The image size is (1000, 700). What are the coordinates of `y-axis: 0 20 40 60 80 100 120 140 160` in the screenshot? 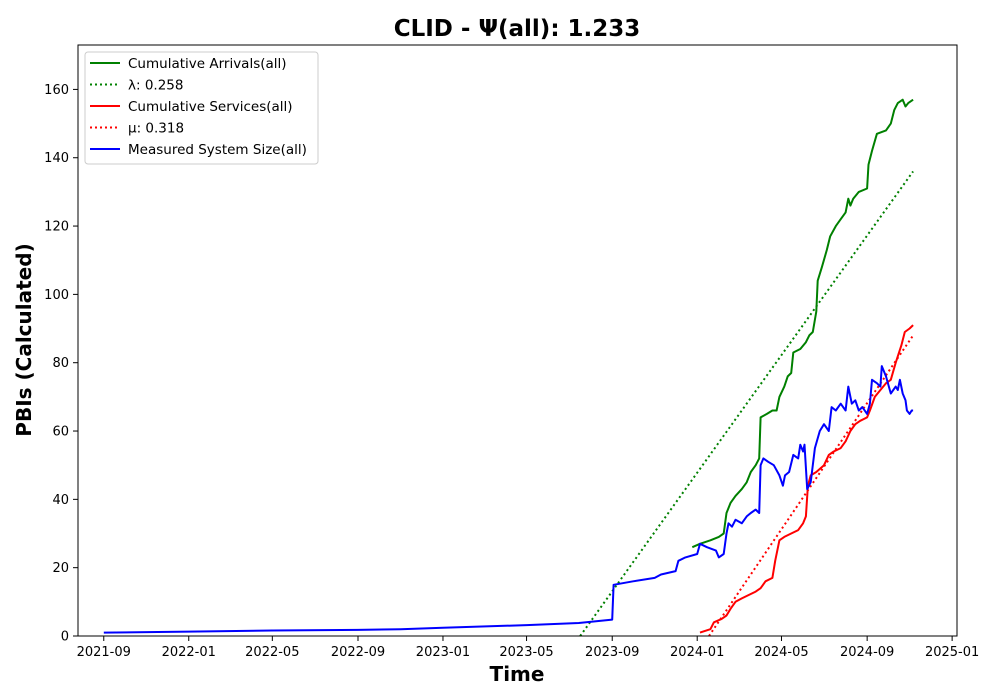 It's located at (61, 364).